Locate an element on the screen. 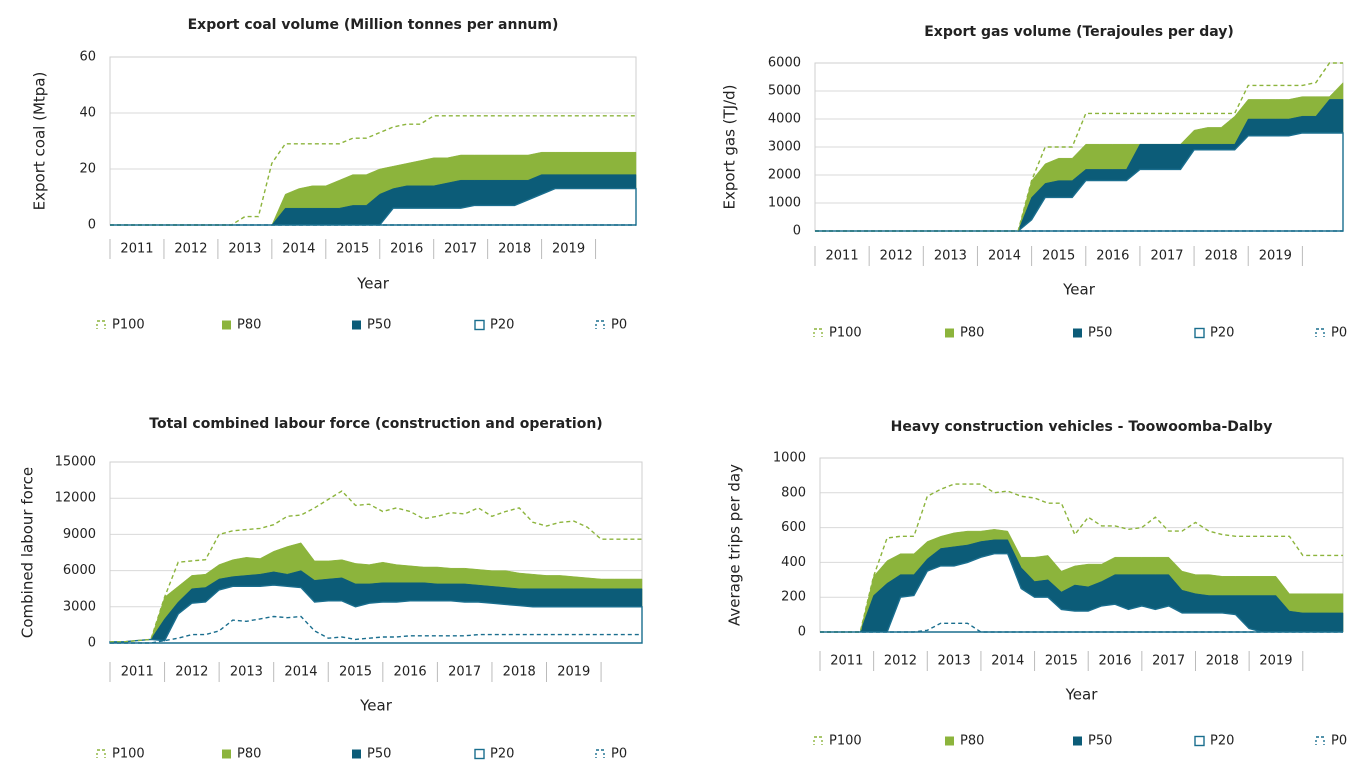 Image resolution: width=1354 pixels, height=762 pixels. y-tick-label: 9000 is located at coordinates (79, 534).